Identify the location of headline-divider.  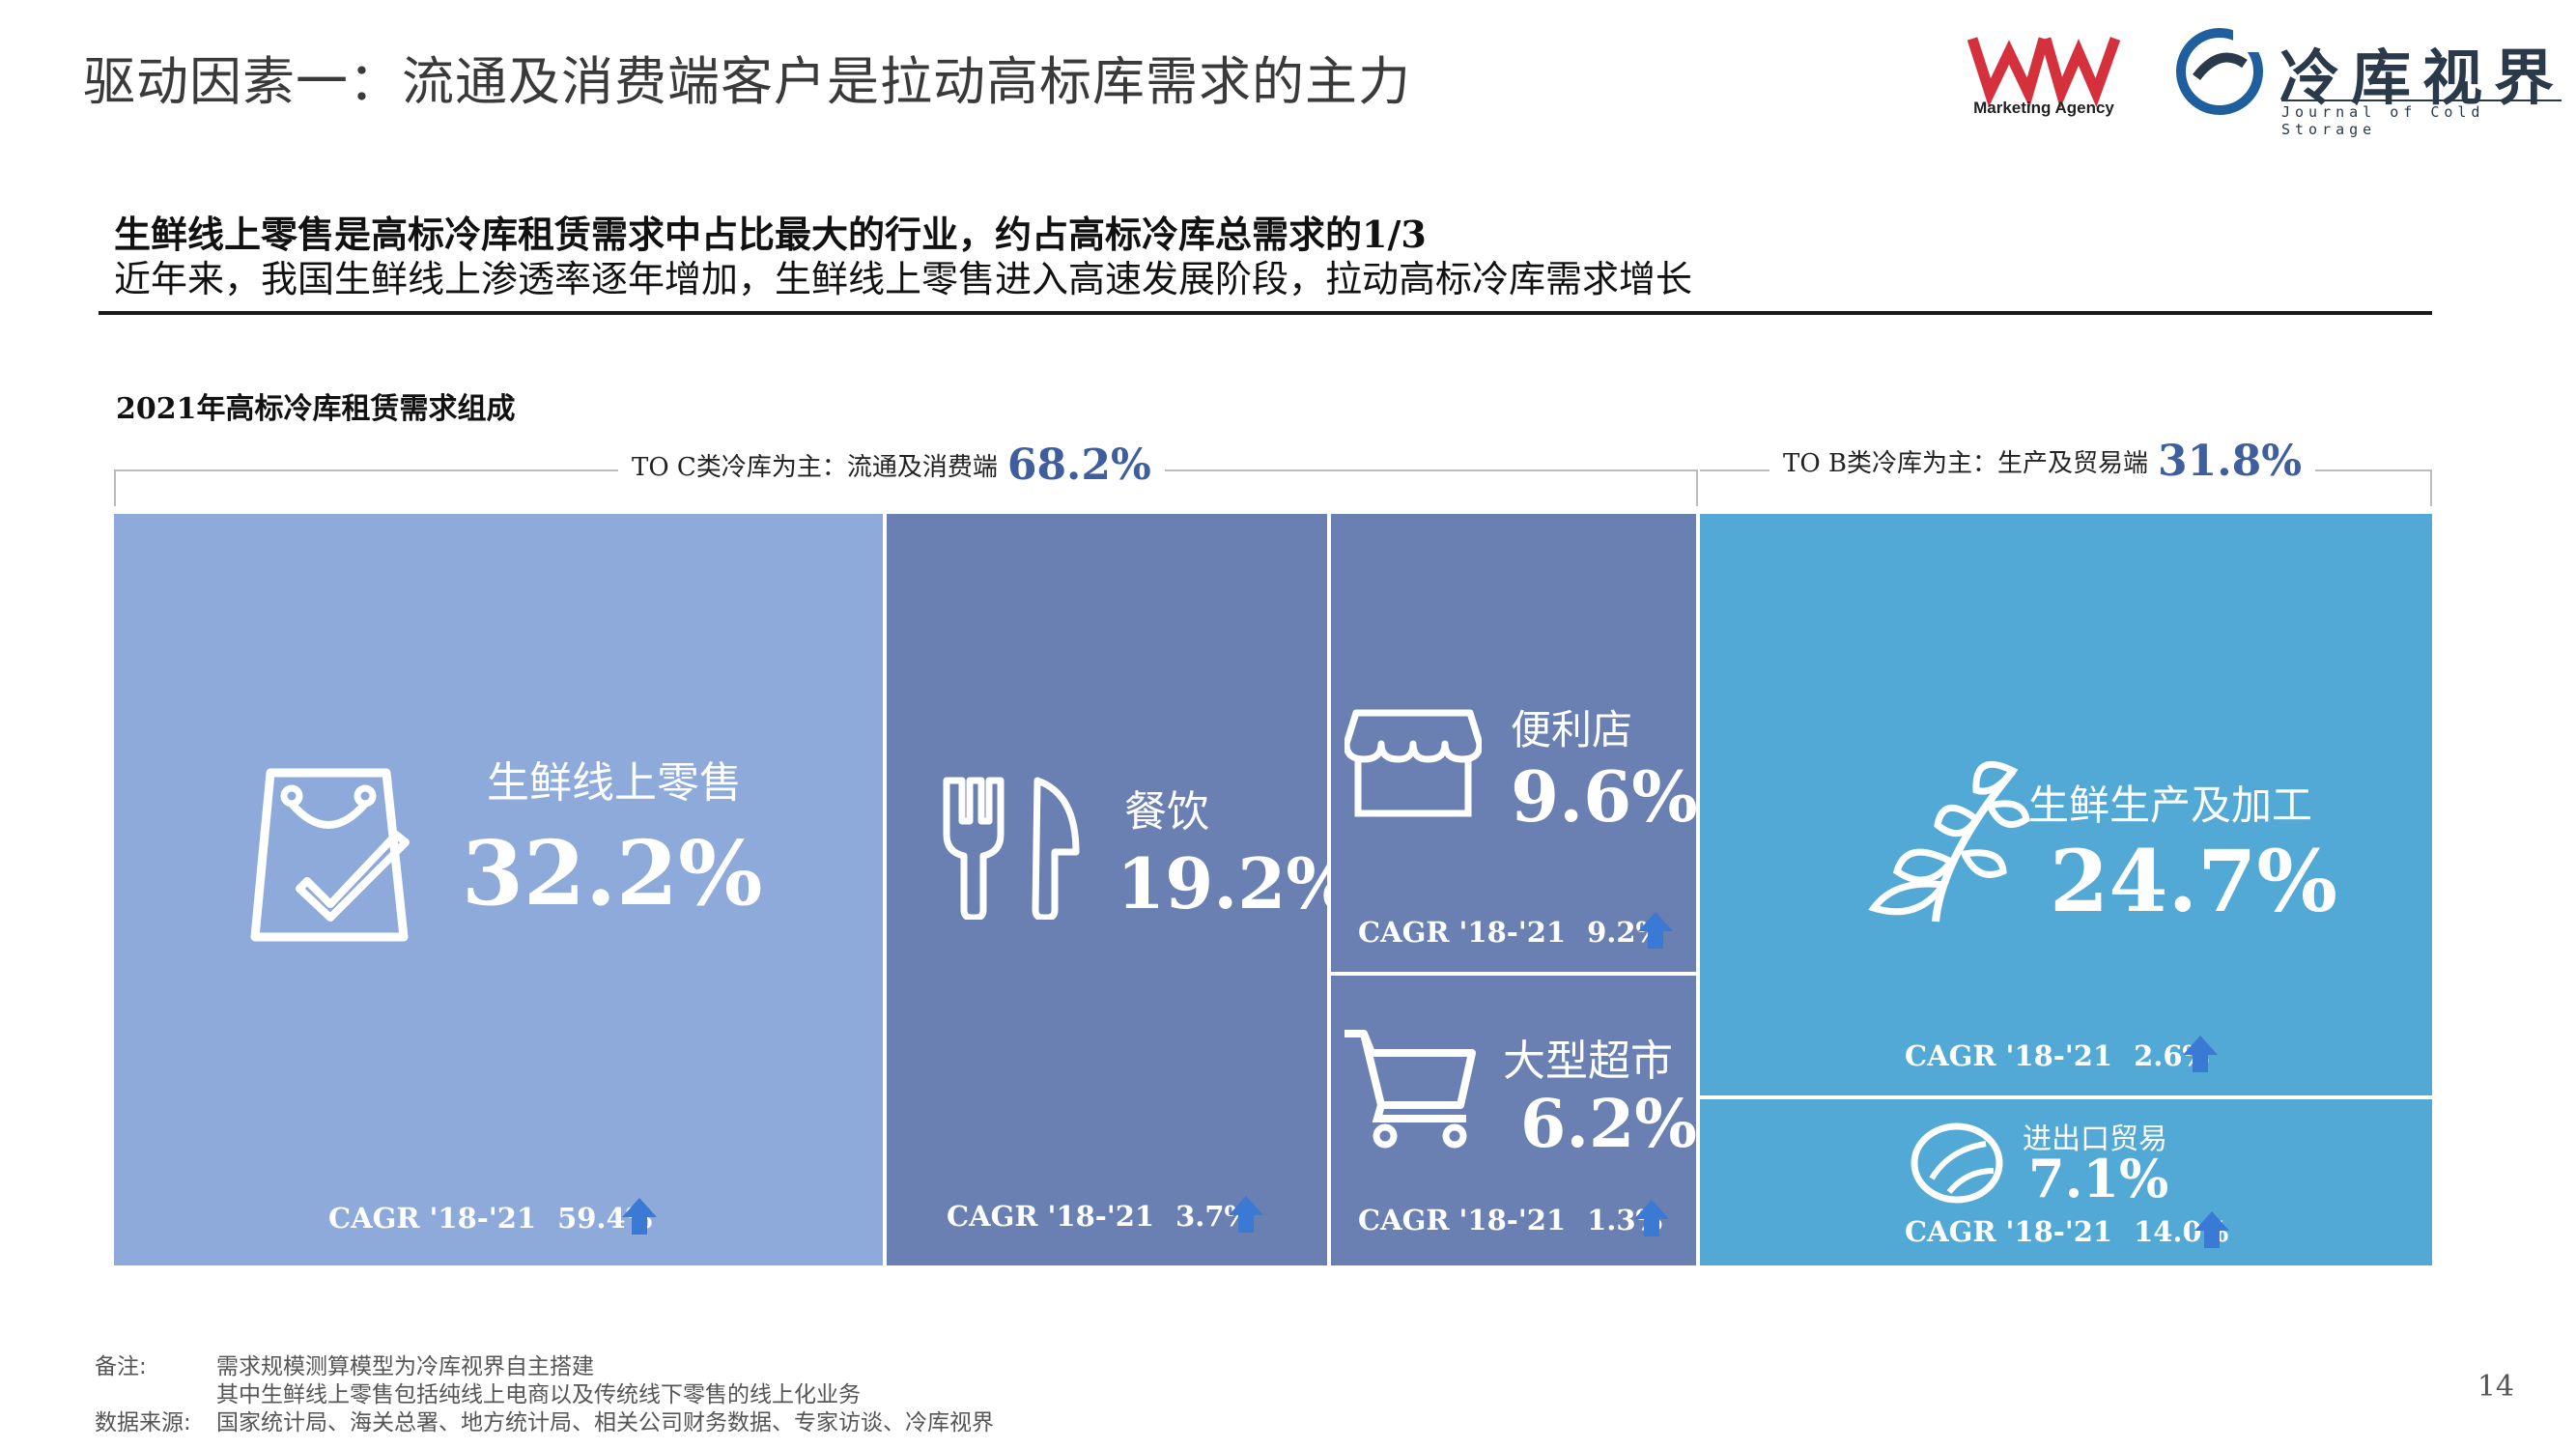
(1265, 313).